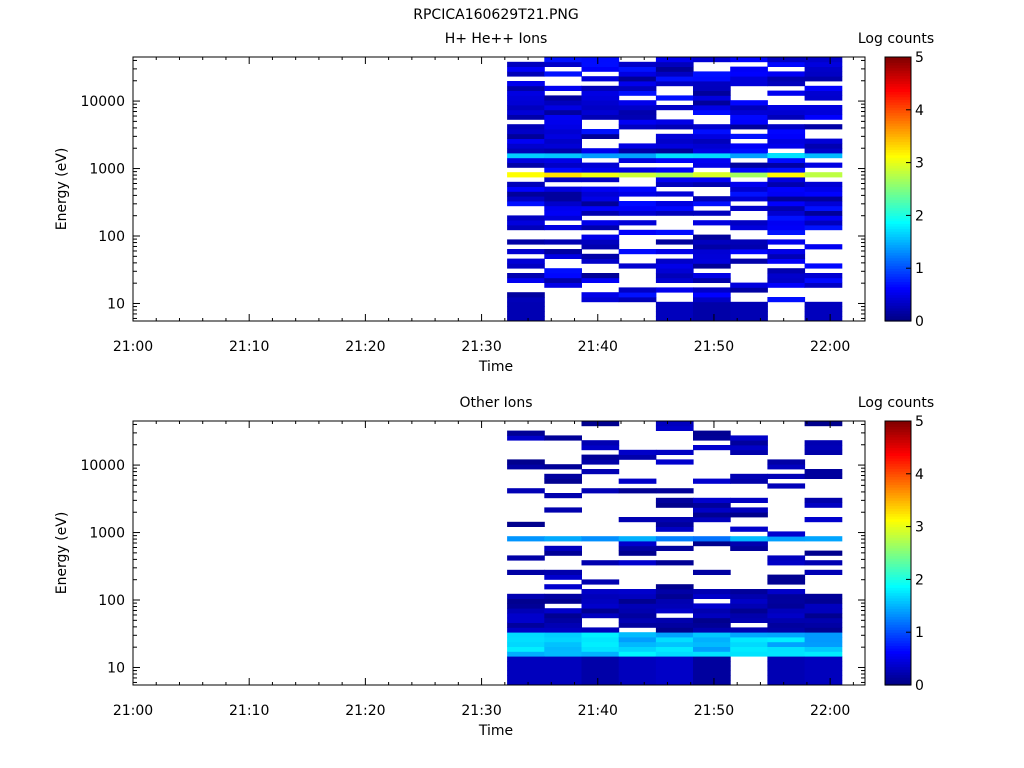  What do you see at coordinates (495, 15) in the screenshot?
I see `figure-title: RPCICA160629T21.PNG` at bounding box center [495, 15].